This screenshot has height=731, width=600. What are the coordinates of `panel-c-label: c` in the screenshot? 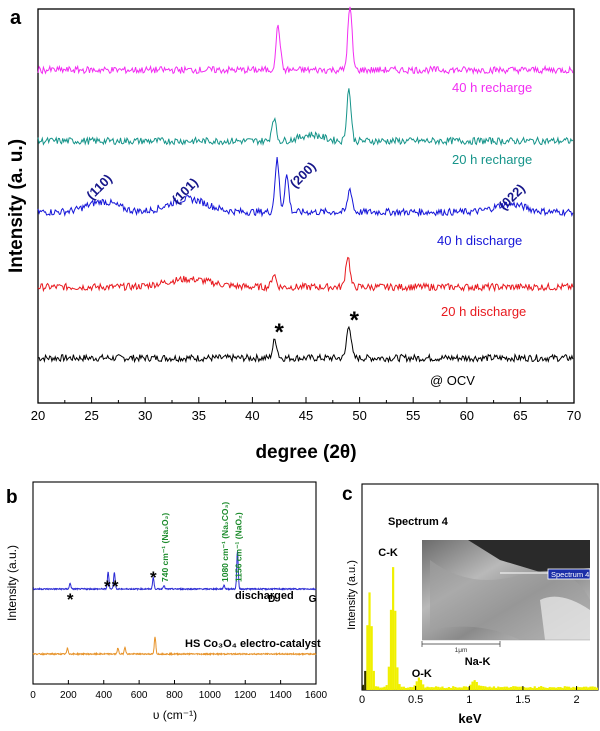 It's located at (347, 494).